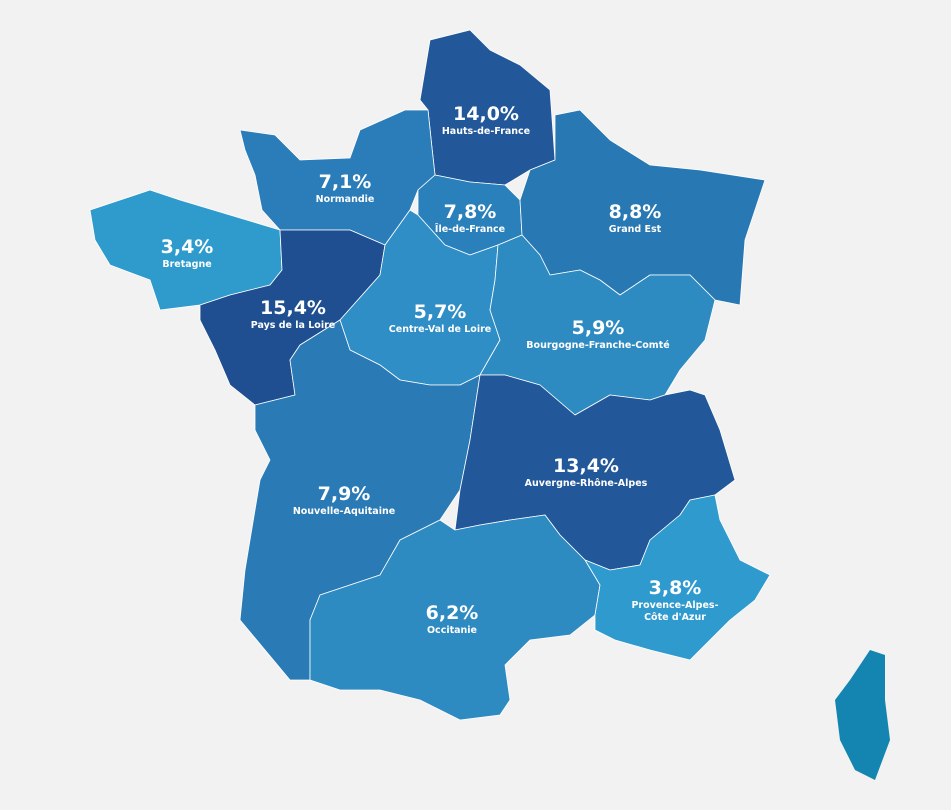 The width and height of the screenshot is (951, 810). Describe the element at coordinates (293, 325) in the screenshot. I see `region-name: Pays de la Loire` at that location.